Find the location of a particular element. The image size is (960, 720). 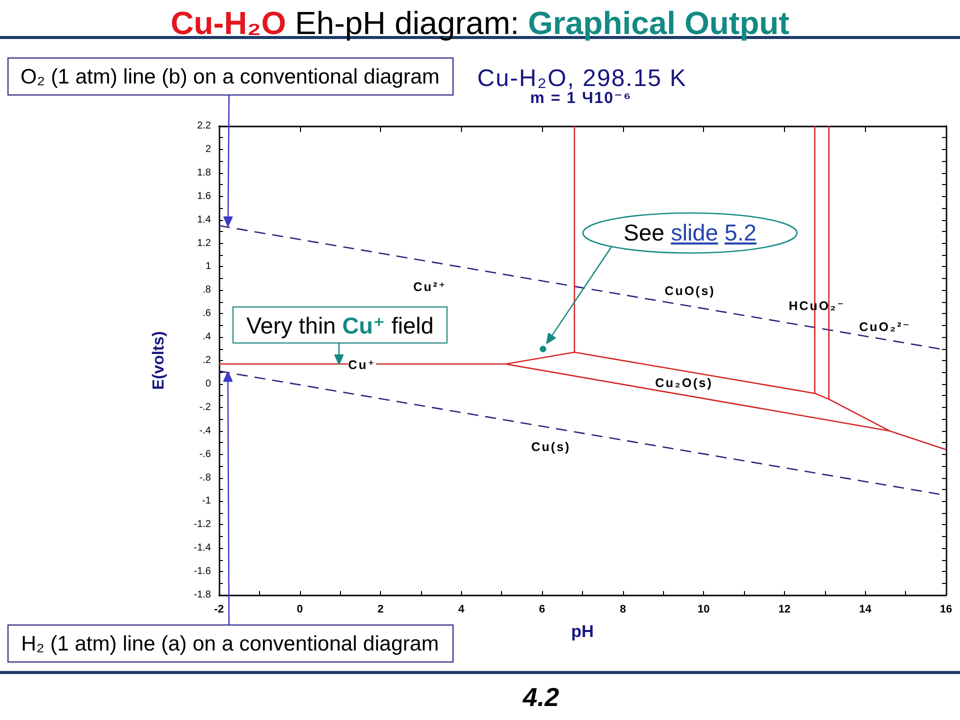

chart-subtitle: Cu-H₂O, 298.15 K is located at coordinates (582, 78).